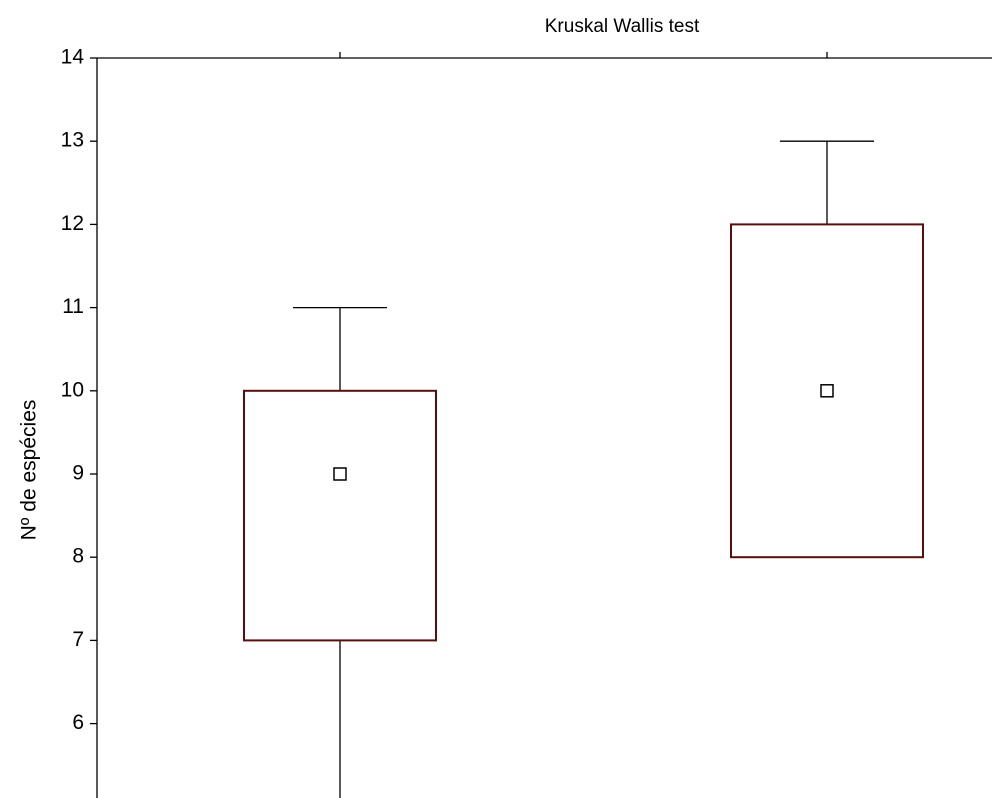  Describe the element at coordinates (78, 473) in the screenshot. I see `y-tick-label: 9` at that location.